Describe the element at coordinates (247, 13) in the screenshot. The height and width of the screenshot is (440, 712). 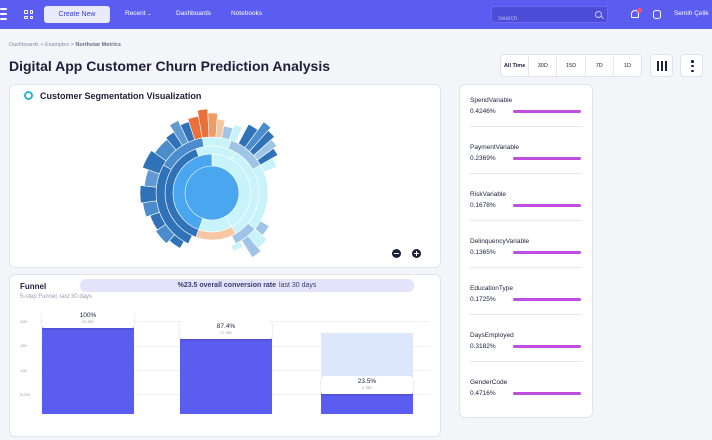
I see `nav-notebooks: Notebooks` at that location.